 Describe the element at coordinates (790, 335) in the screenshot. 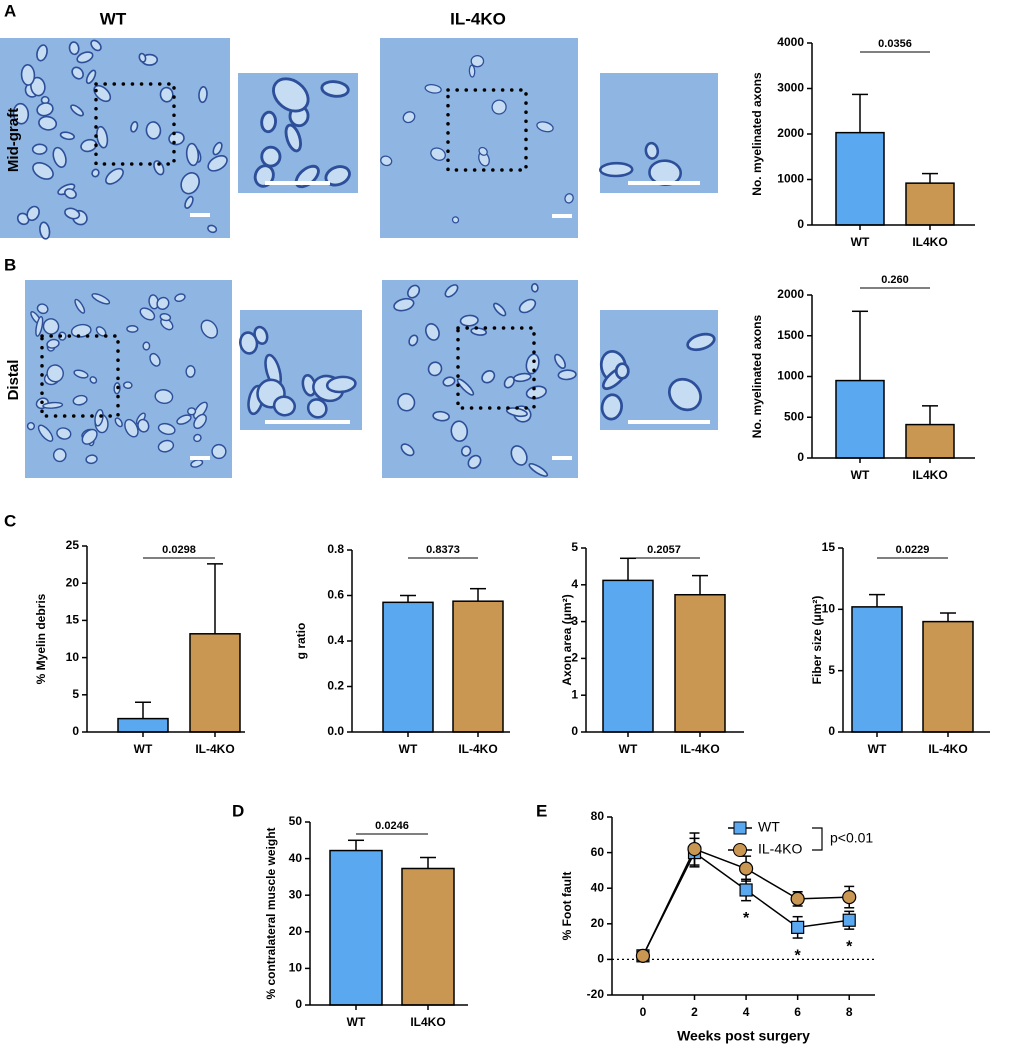

I see `y-tick-label: 1500` at that location.